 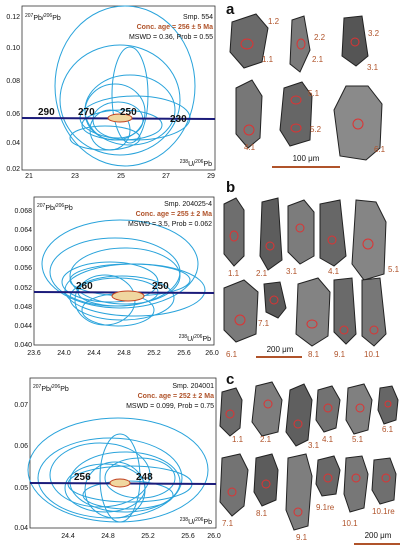 What do you see at coordinates (325, 507) in the screenshot?
I see `grain-label: 9.1re` at bounding box center [325, 507].